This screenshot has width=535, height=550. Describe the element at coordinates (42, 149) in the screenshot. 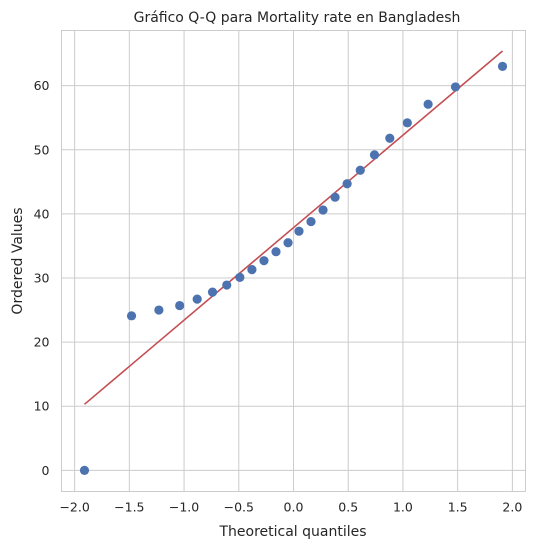

I see `y-tick-label: 50` at that location.